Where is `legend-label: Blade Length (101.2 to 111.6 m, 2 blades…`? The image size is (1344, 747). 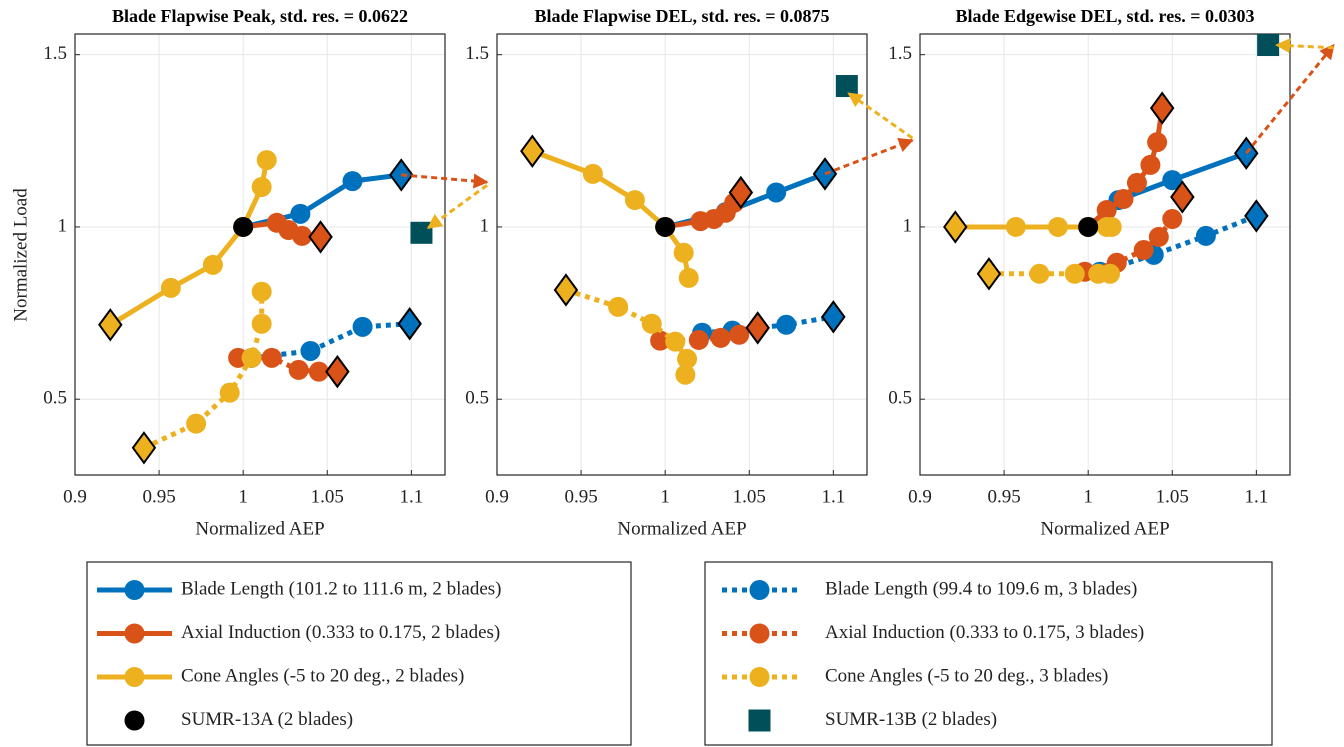 legend-label: Blade Length (101.2 to 111.6 m, 2 blades… is located at coordinates (341, 588).